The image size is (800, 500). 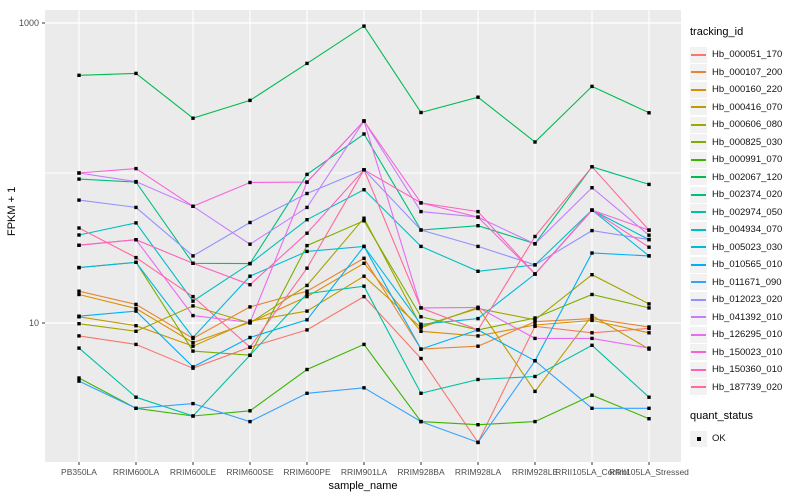 I want to click on x-tick-label: RRIM600LE, so click(x=193, y=472).